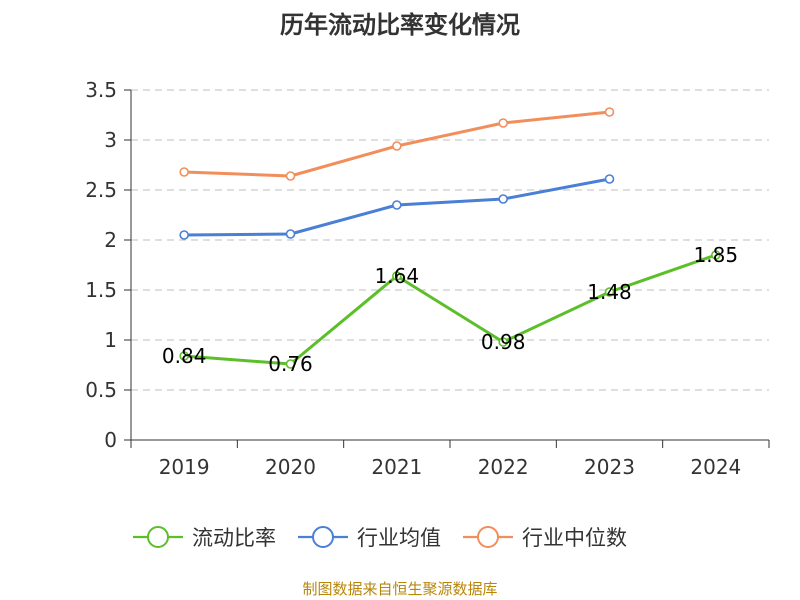 This screenshot has height=600, width=800. I want to click on data-label: 0.98, so click(503, 342).